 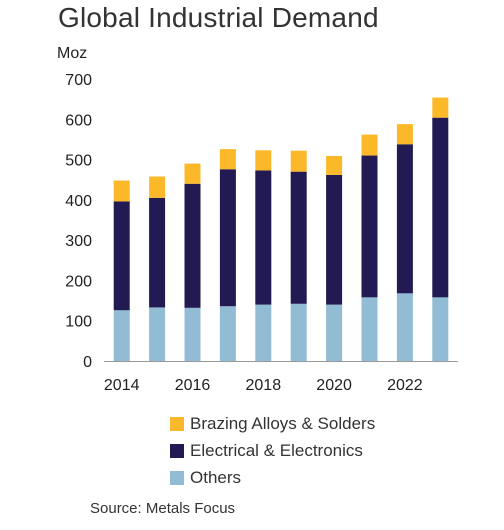 I want to click on legend-item: Electrical & Electronics, so click(x=272, y=450).